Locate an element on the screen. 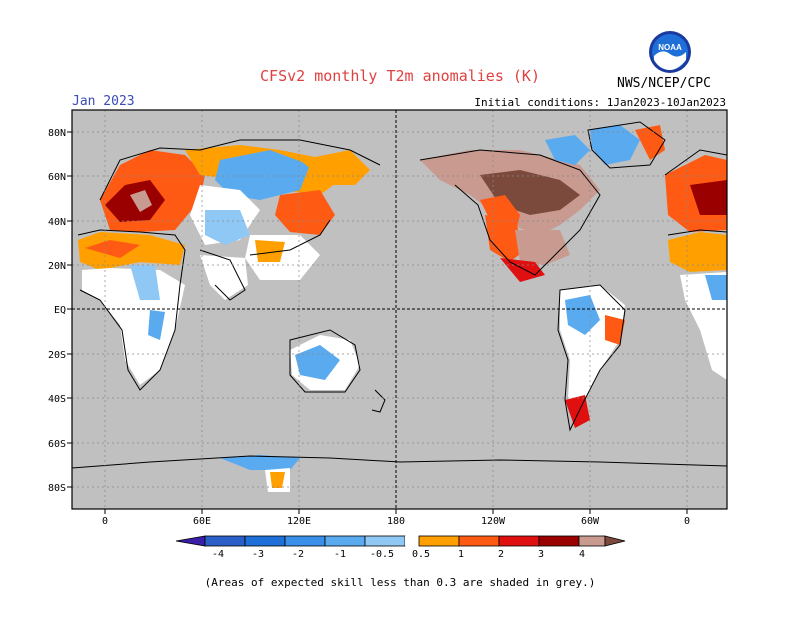  lat-label: 40S is located at coordinates (57, 399).